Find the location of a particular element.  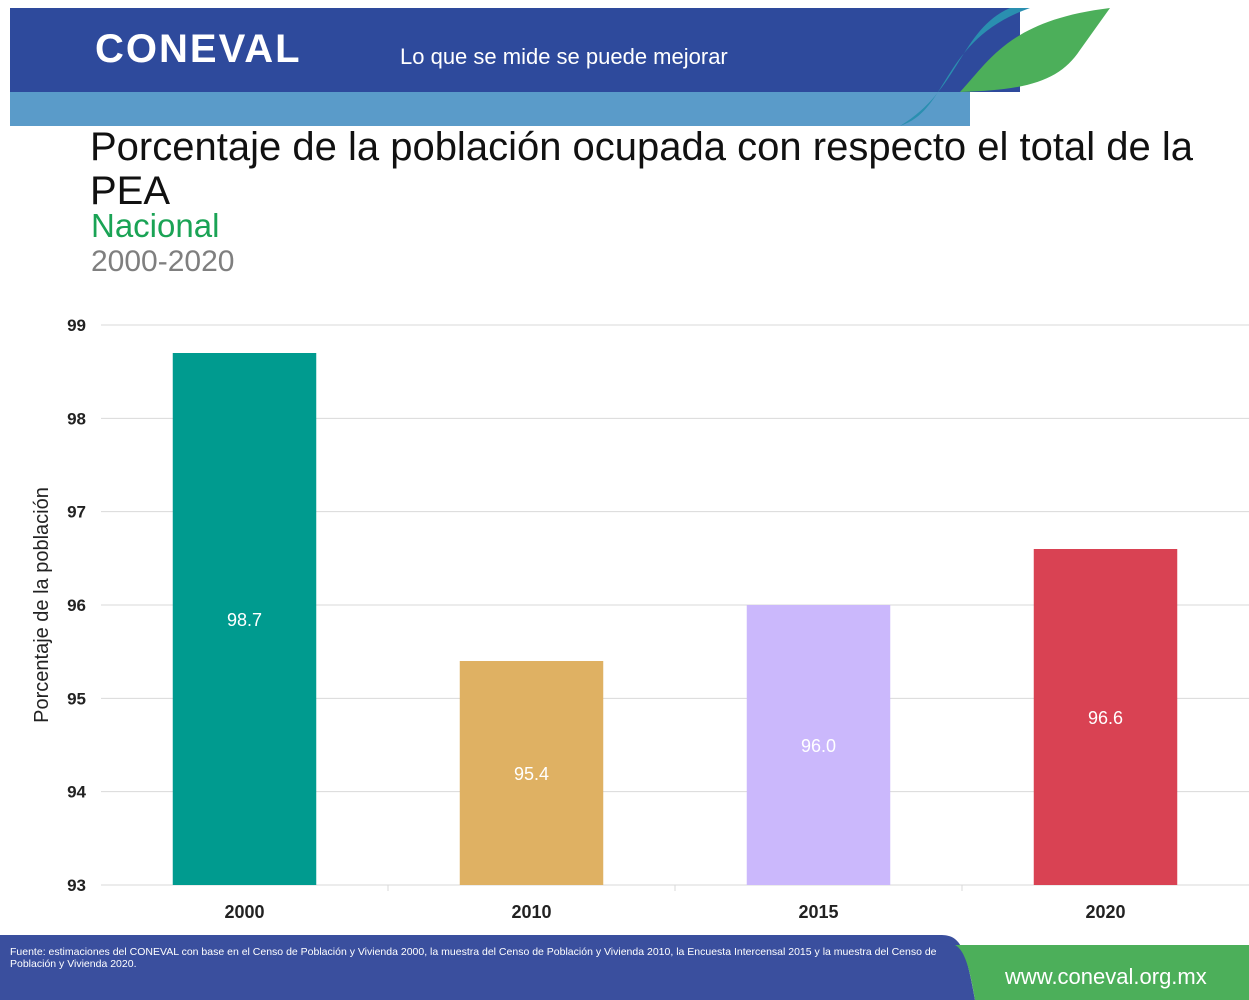

footer-green is located at coordinates (1102, 972).